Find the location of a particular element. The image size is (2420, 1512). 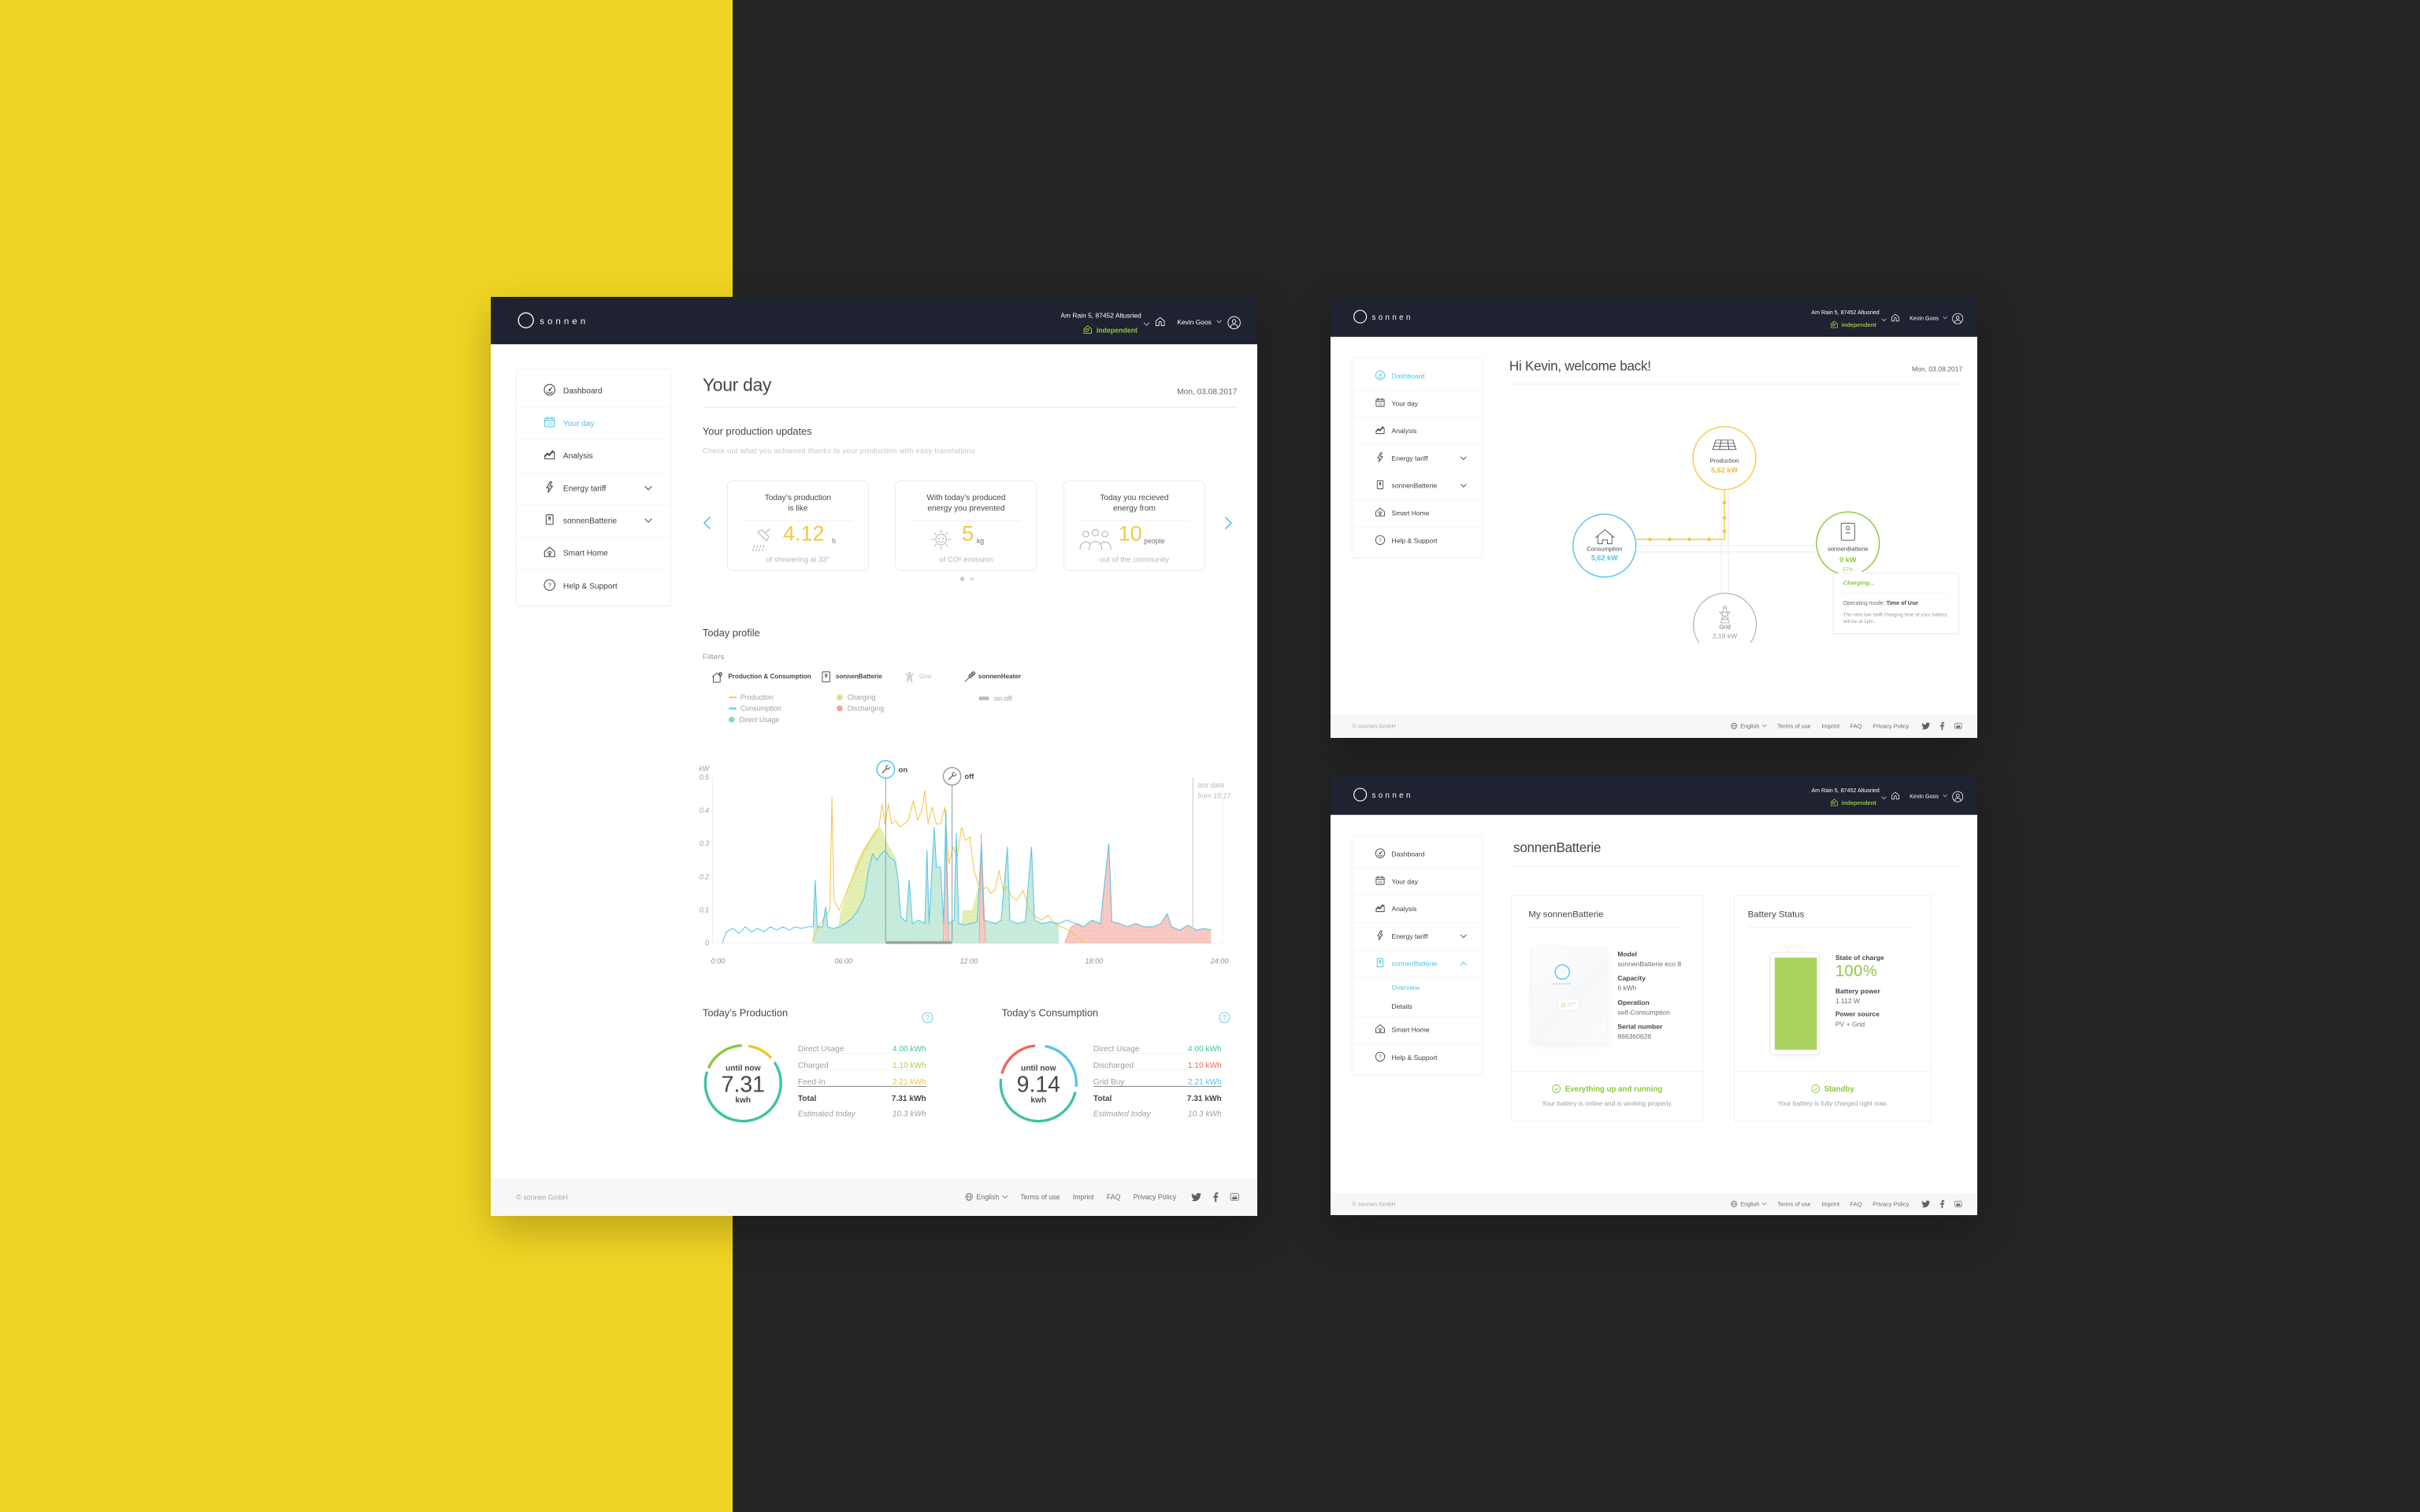

svg-text: last data is located at coordinates (1210, 785).